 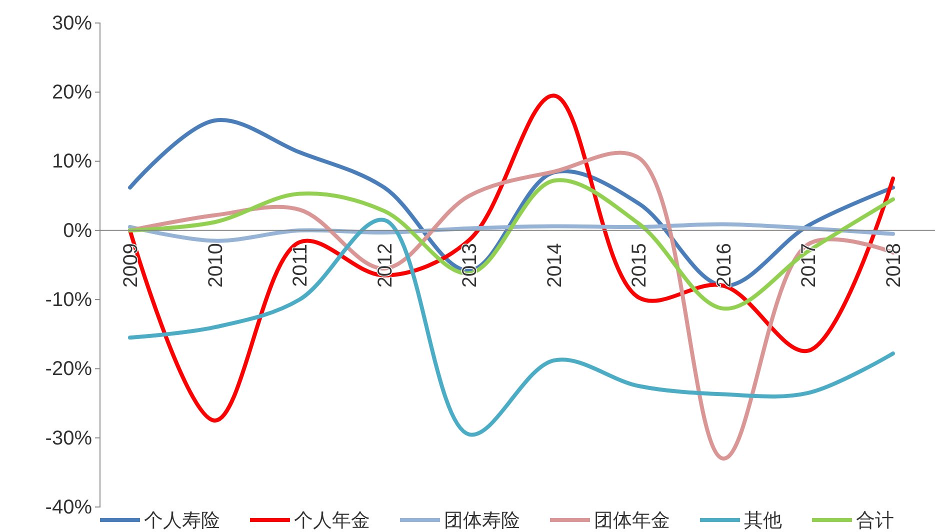 What do you see at coordinates (72, 93) in the screenshot?
I see `y-tick-label: 20%` at bounding box center [72, 93].